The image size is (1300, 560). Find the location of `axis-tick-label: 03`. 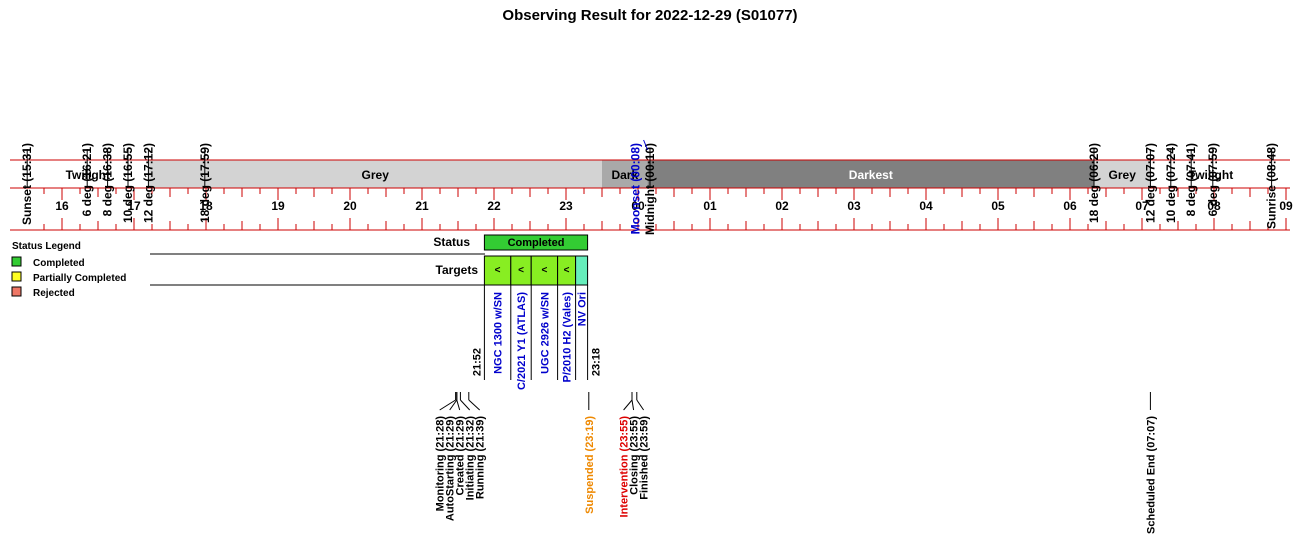

axis-tick-label: 03 is located at coordinates (854, 206).